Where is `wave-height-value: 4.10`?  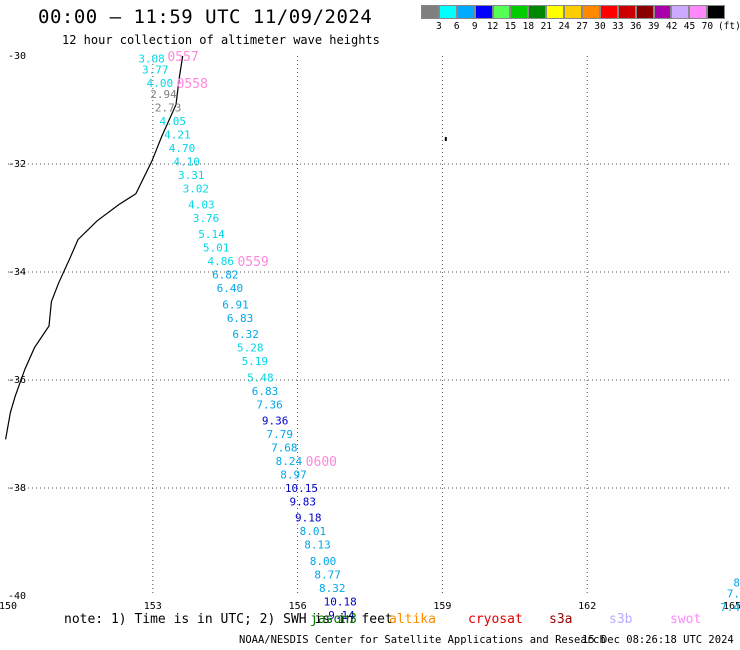
wave-height-value: 4.10 is located at coordinates (186, 161).